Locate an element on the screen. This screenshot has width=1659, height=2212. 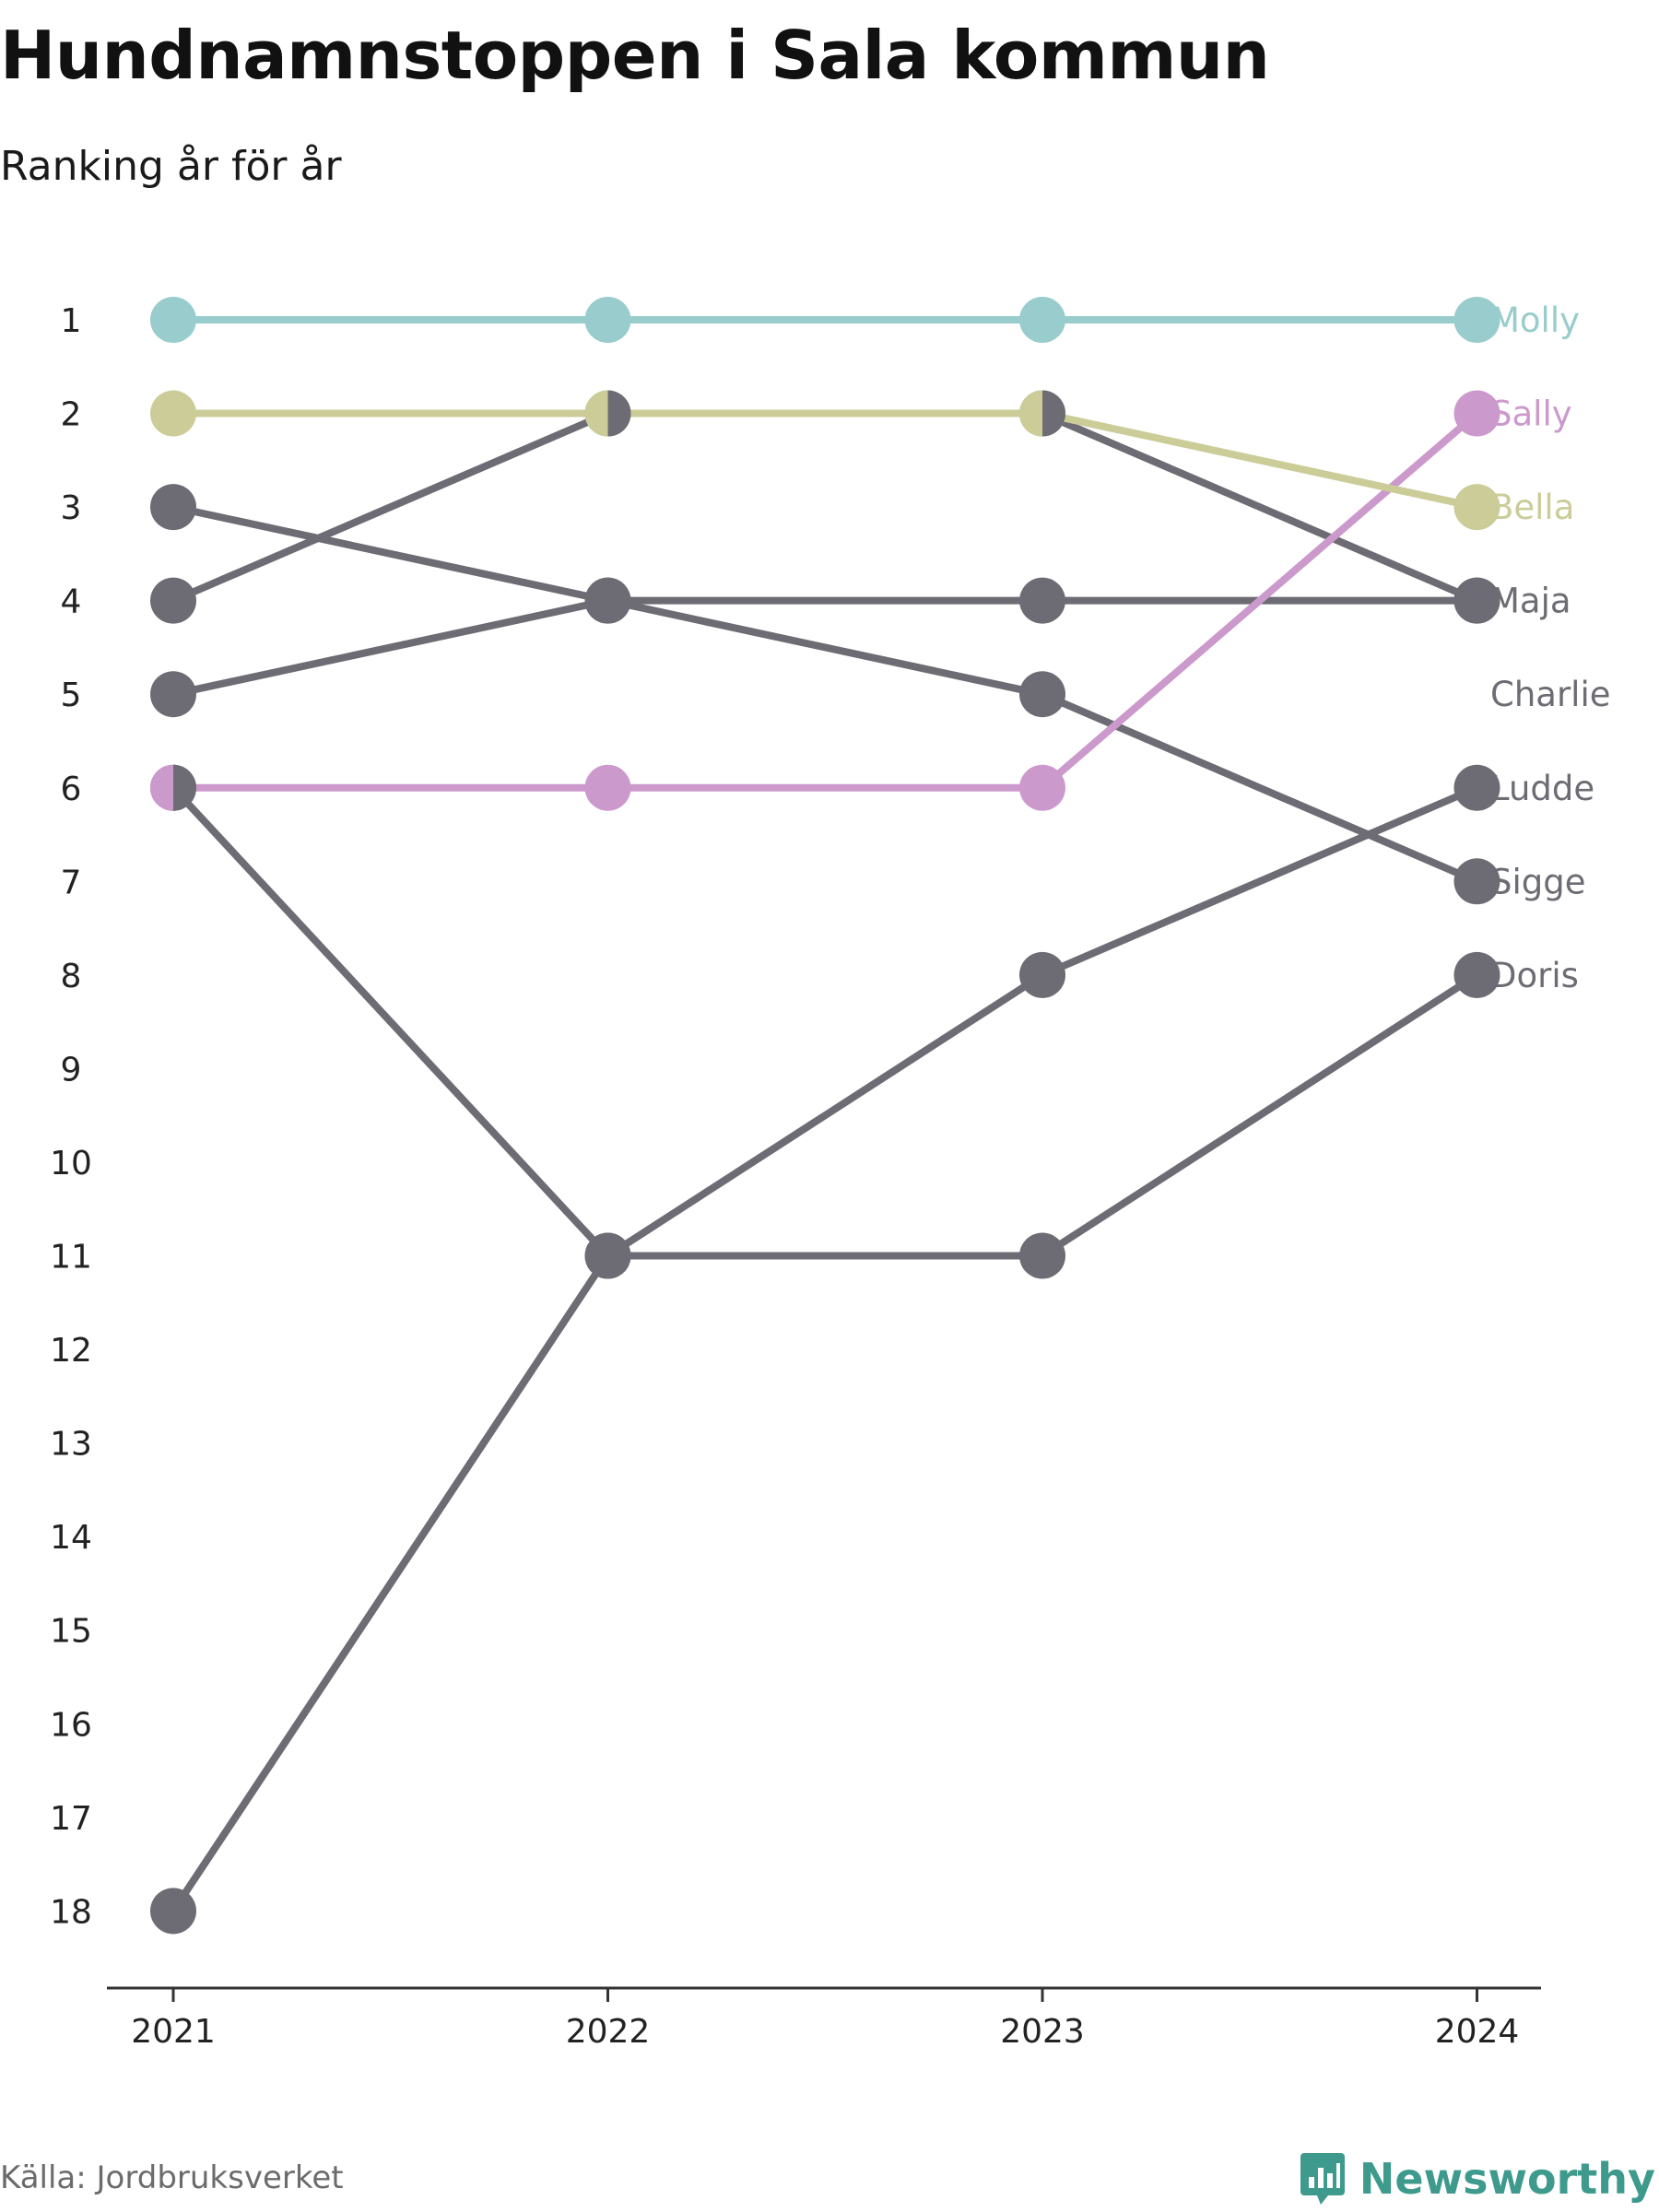
y-tick-label: 9 is located at coordinates (71, 1069).